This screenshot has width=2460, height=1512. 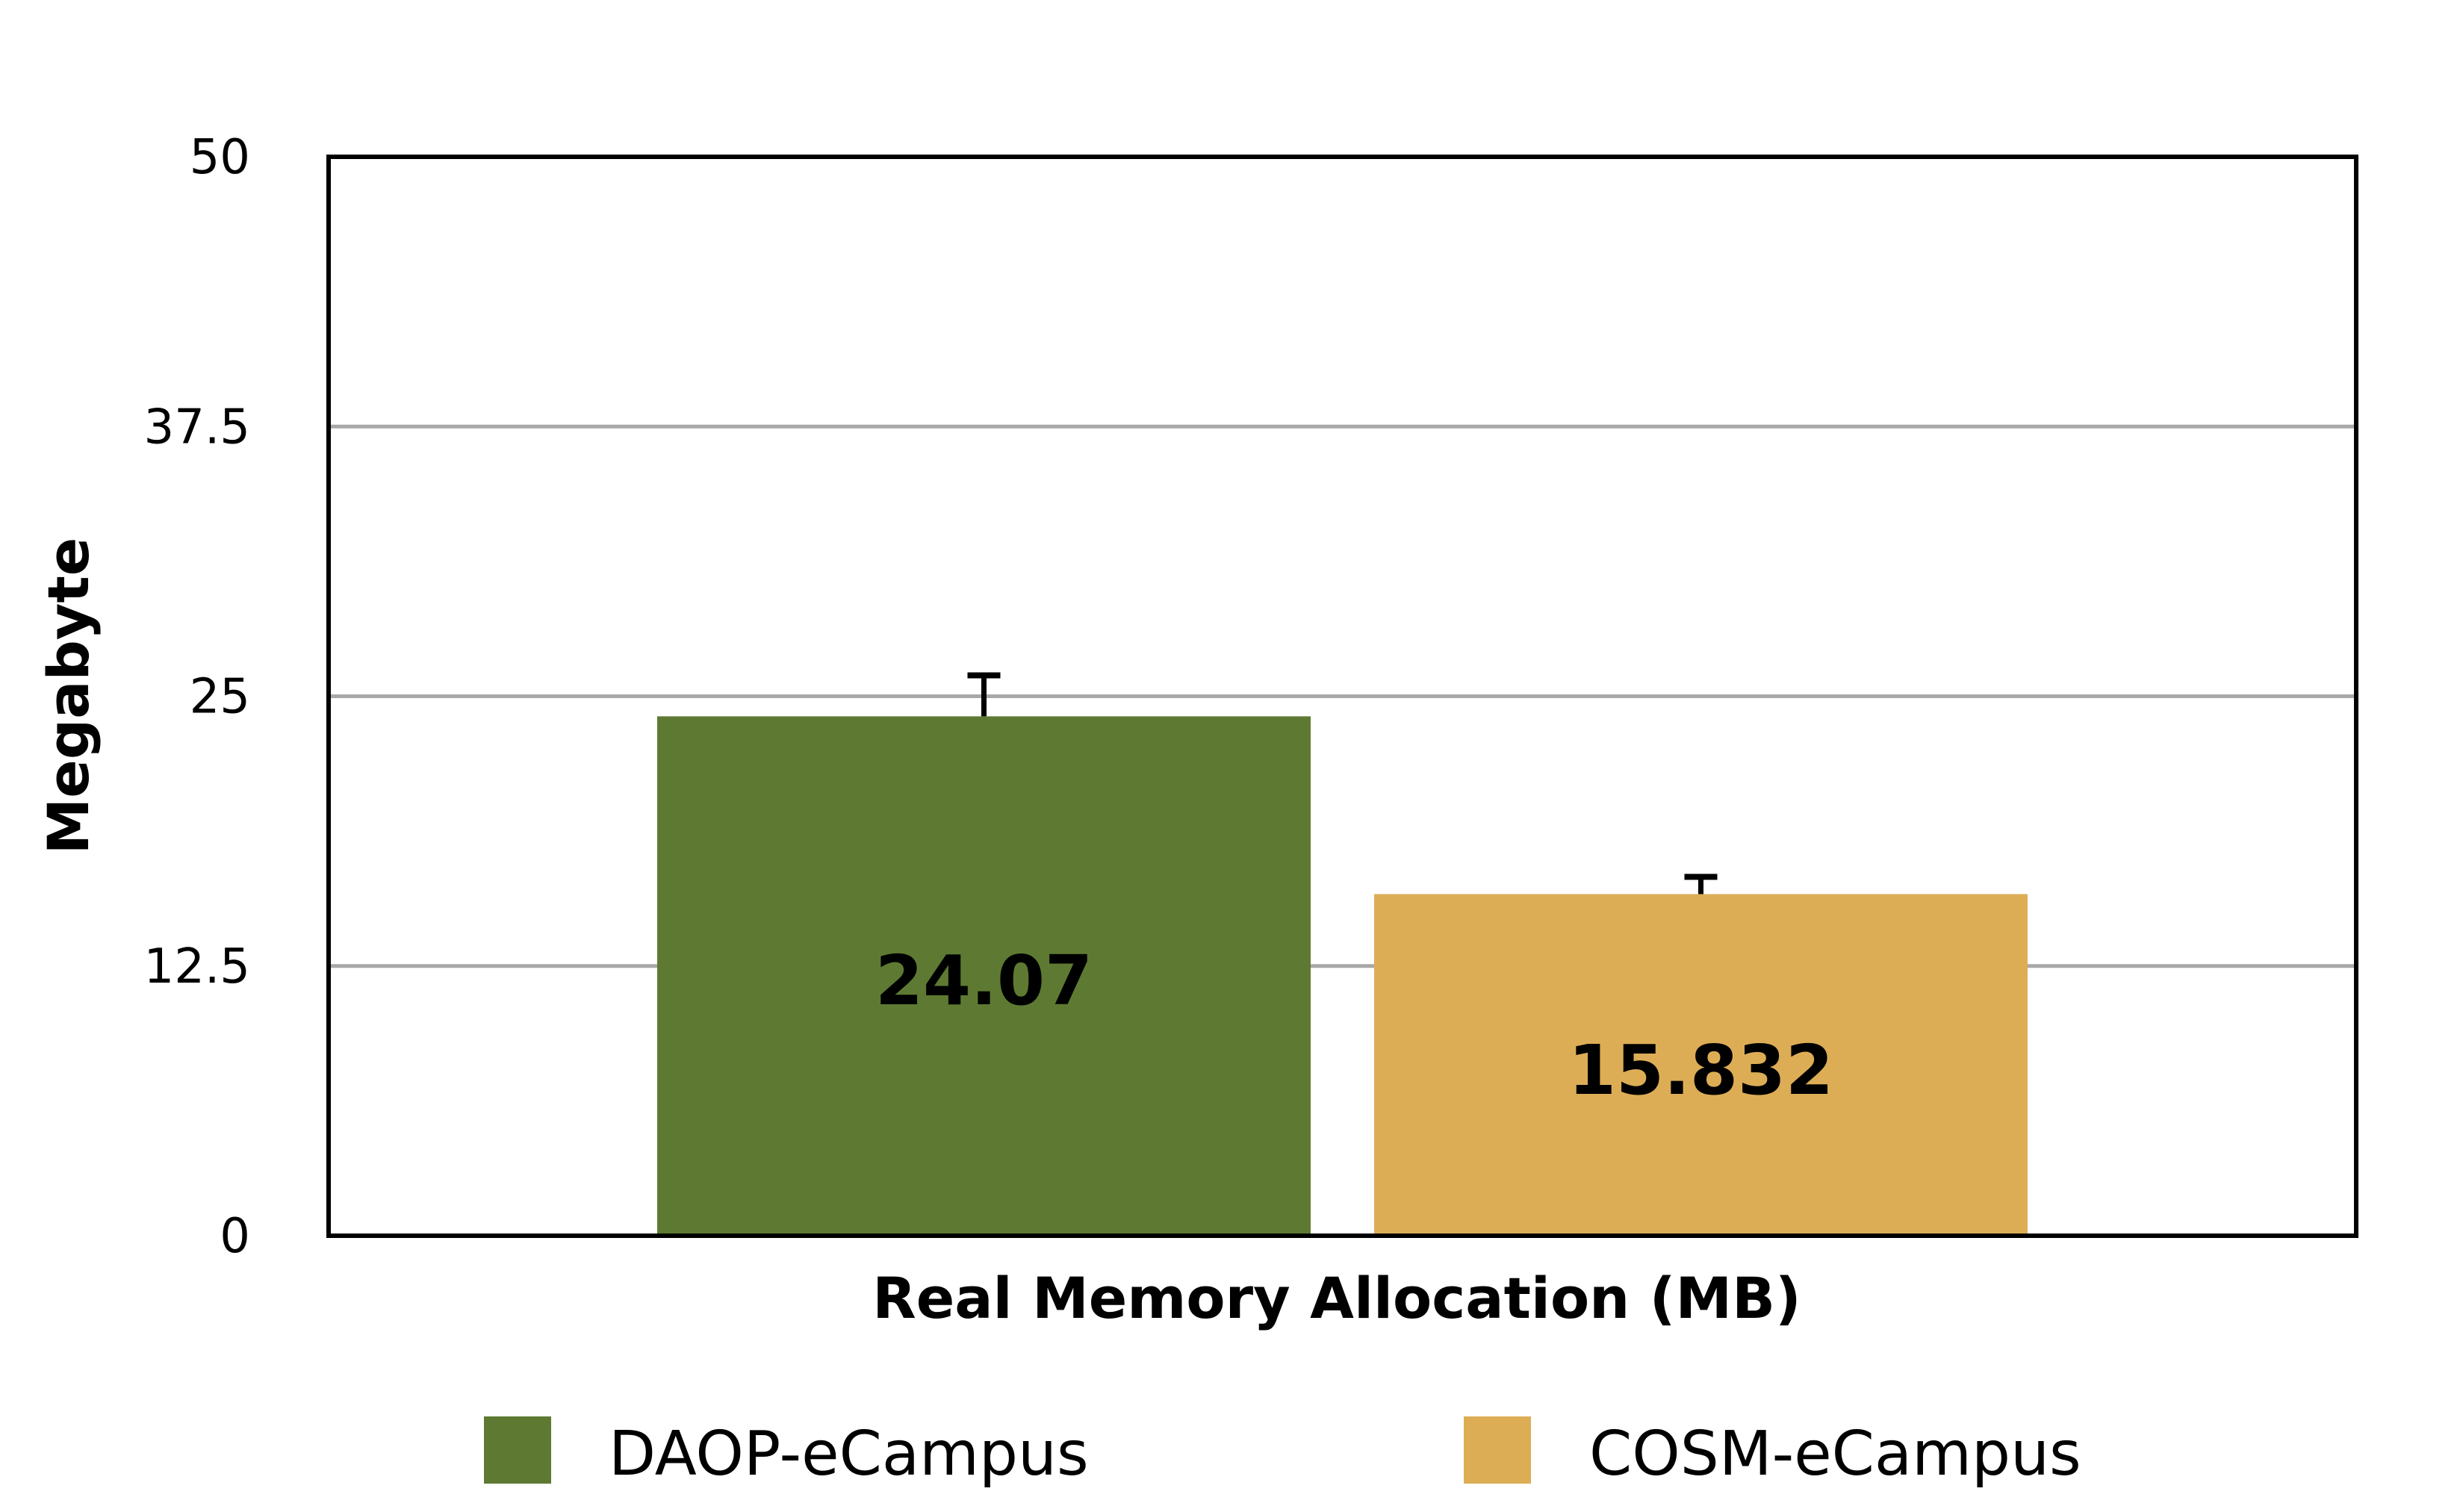 What do you see at coordinates (1337, 1298) in the screenshot?
I see `x-axis-title: Real Memory Allocation (MB)` at bounding box center [1337, 1298].